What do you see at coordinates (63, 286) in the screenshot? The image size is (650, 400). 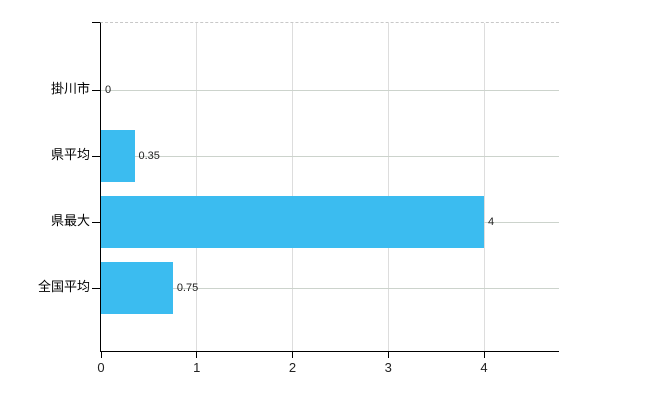 I see `category-label: 全国平均` at bounding box center [63, 286].